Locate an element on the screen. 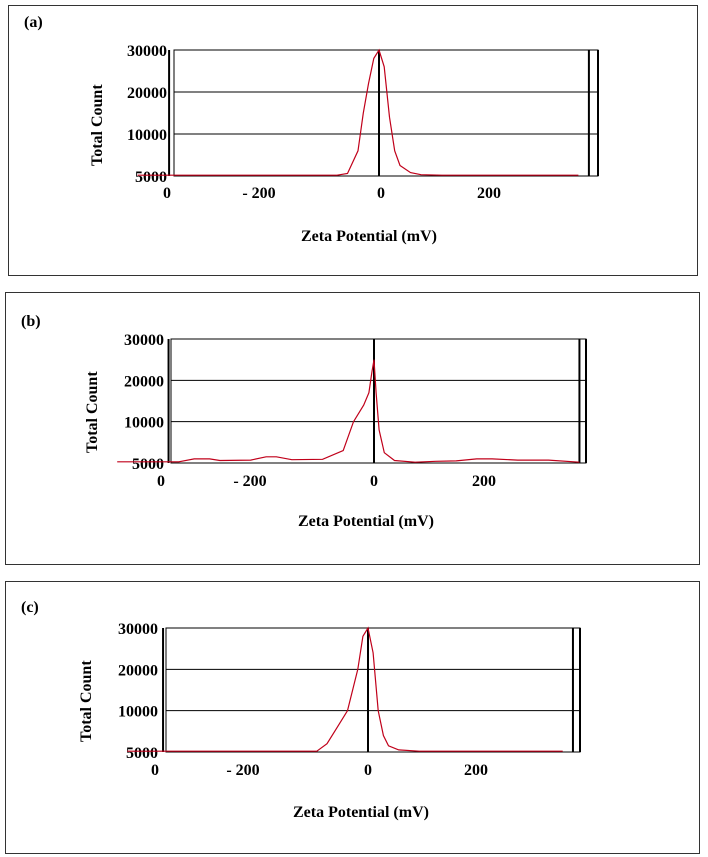 The image size is (708, 857). panel-label: (c) is located at coordinates (30, 607).